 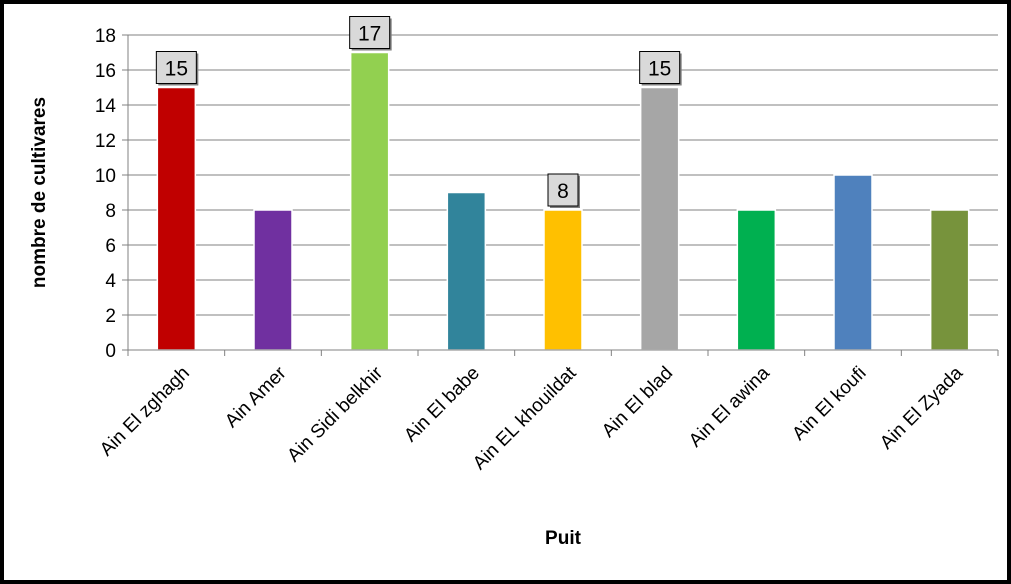 What do you see at coordinates (525, 418) in the screenshot?
I see `x-category-label: Ain EL khouildat` at bounding box center [525, 418].